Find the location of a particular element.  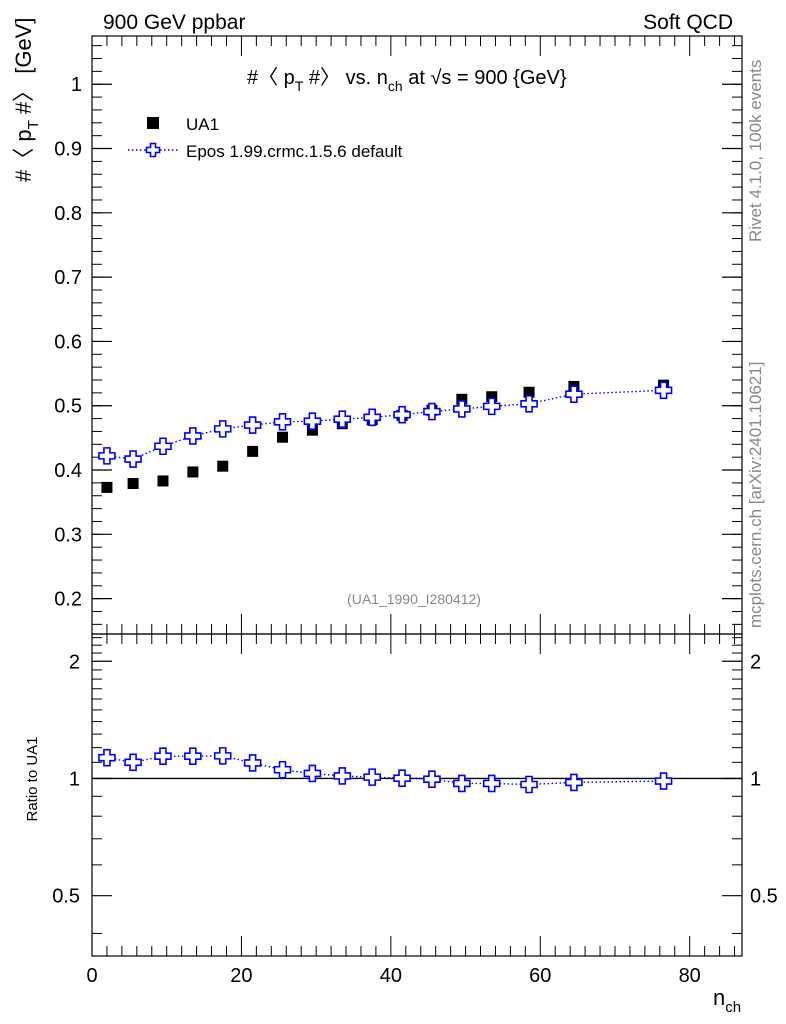

x-tick-label: 0 is located at coordinates (91, 976).